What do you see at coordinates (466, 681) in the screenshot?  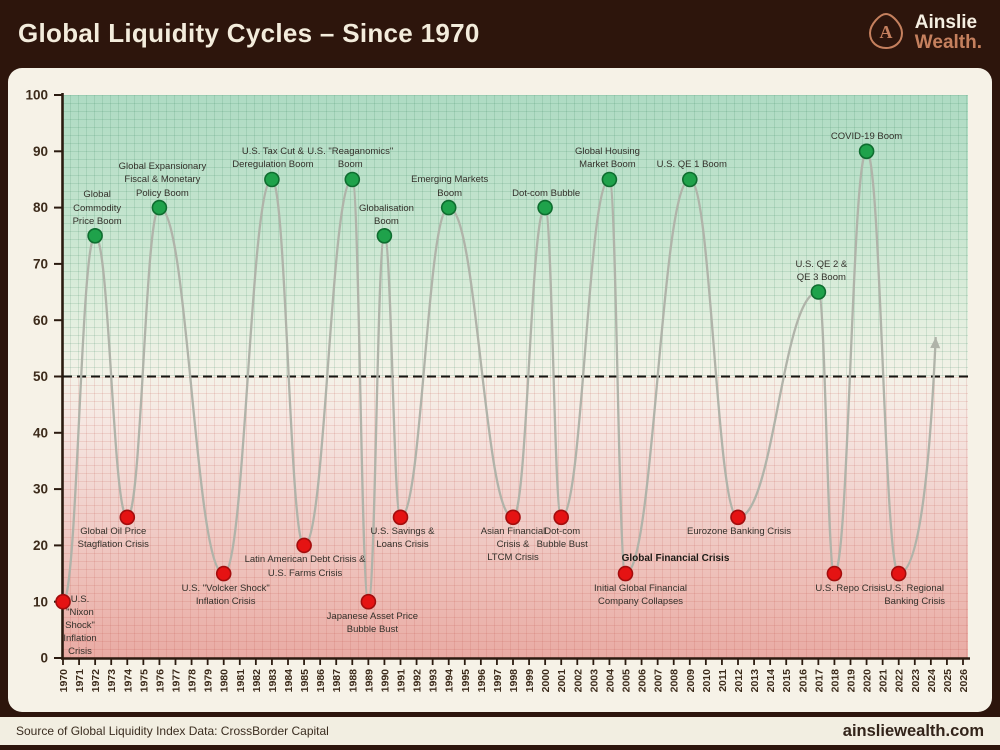 I see `x-tick-label: 1995` at bounding box center [466, 681].